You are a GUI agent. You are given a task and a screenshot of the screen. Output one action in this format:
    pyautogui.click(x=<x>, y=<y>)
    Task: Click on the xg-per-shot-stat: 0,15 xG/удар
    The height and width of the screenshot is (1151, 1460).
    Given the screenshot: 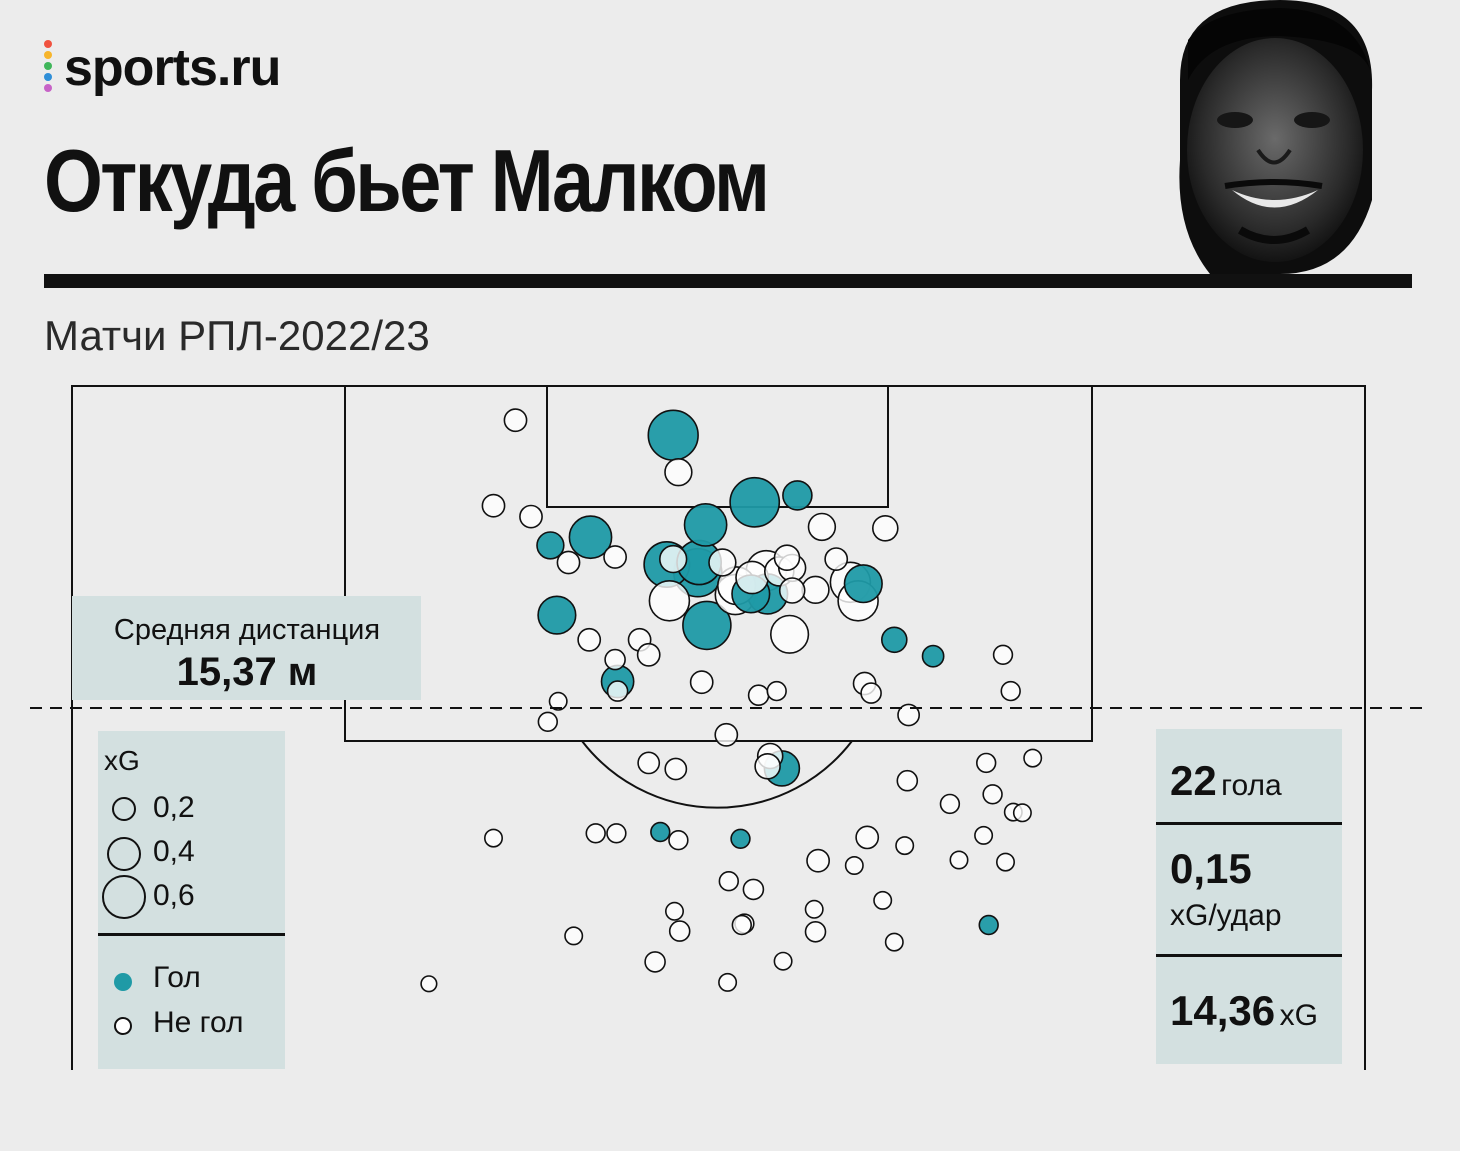 What is the action you would take?
    pyautogui.click(x=1249, y=889)
    